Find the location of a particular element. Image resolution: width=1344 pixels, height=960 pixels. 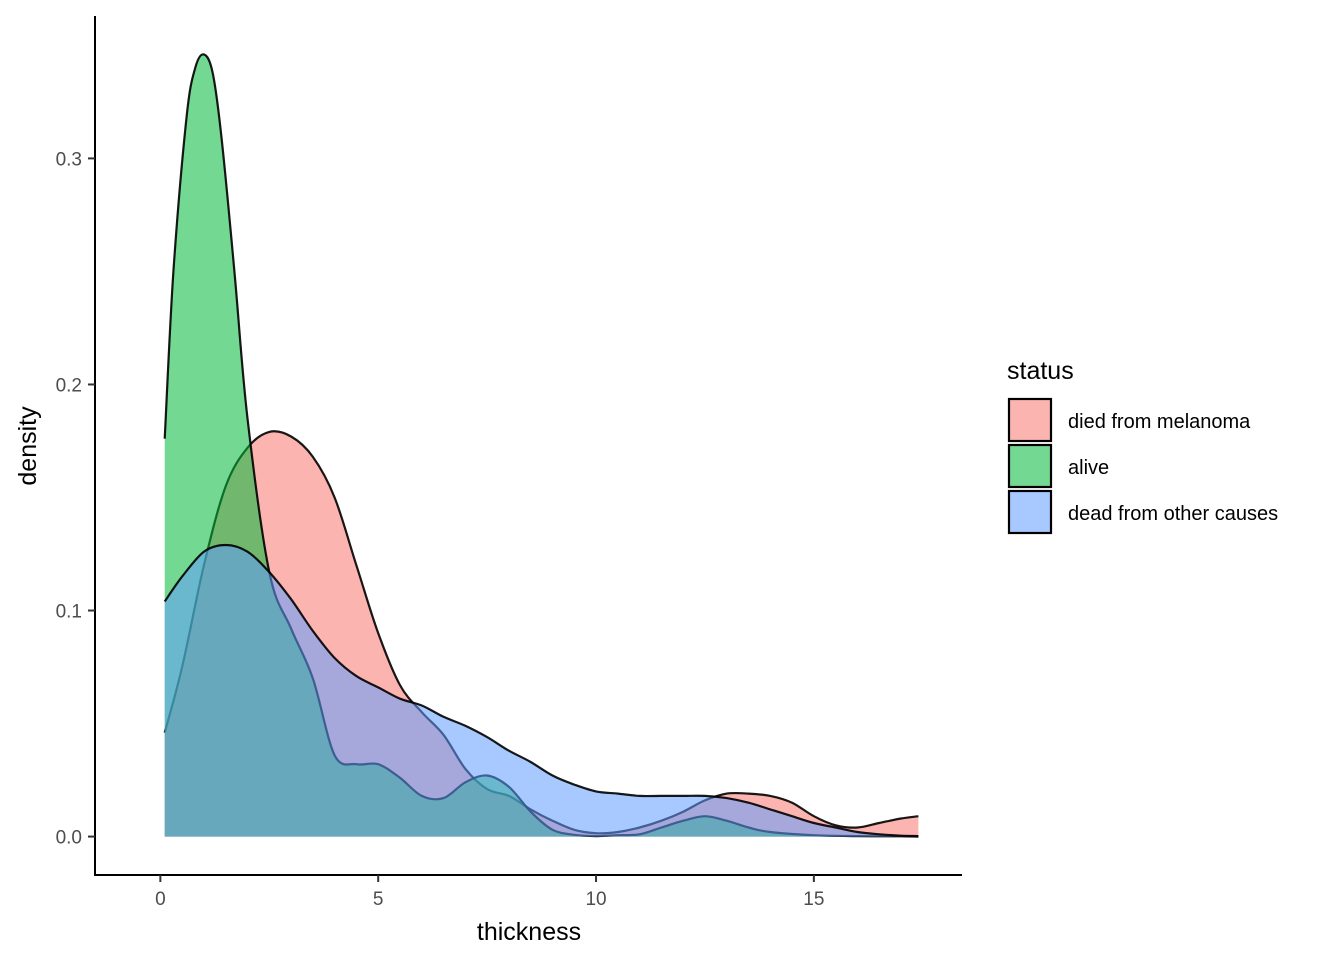

x-tick-label: 15 is located at coordinates (813, 899).